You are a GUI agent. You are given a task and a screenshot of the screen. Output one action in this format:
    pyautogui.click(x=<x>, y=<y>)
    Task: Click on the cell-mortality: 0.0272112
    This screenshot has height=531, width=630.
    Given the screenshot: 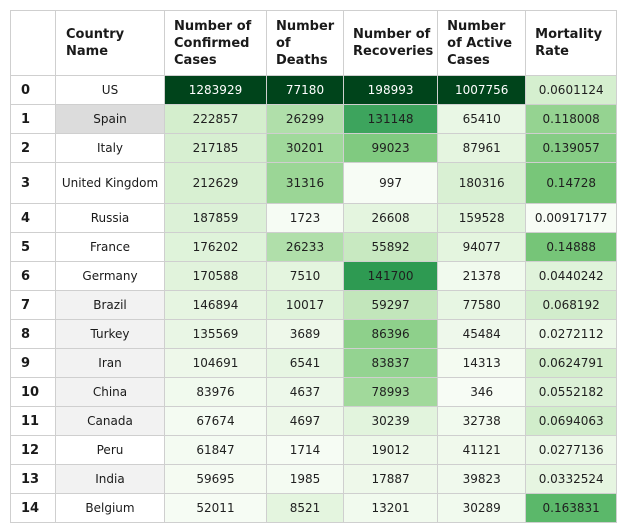 What is the action you would take?
    pyautogui.click(x=571, y=334)
    